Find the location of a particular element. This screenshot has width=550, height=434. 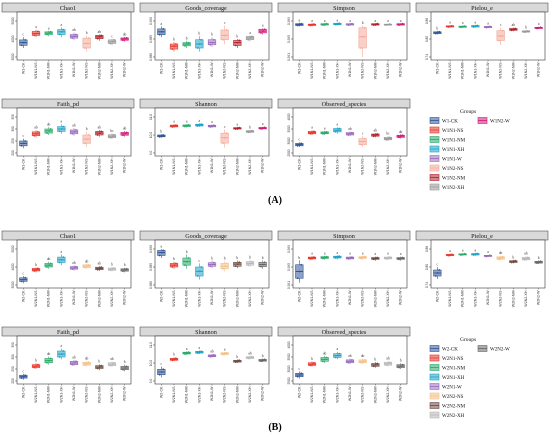

box-w2n2-ns: ab is located at coordinates (500, 256).